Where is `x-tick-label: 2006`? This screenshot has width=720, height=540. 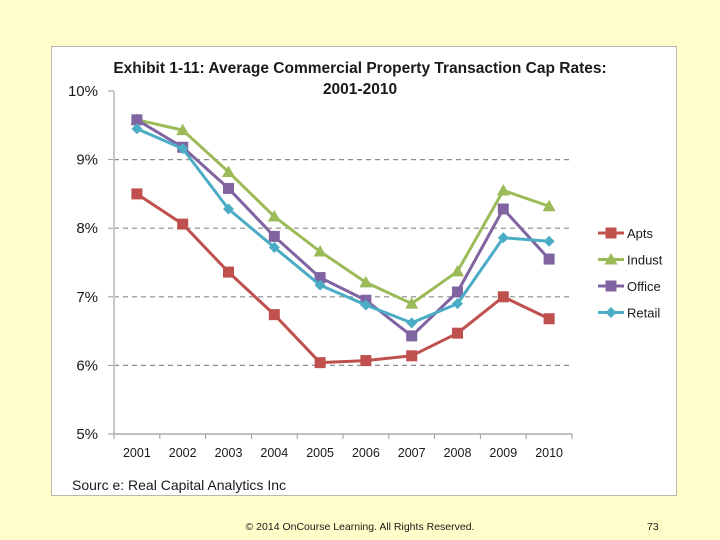
x-tick-label: 2006 is located at coordinates (366, 453).